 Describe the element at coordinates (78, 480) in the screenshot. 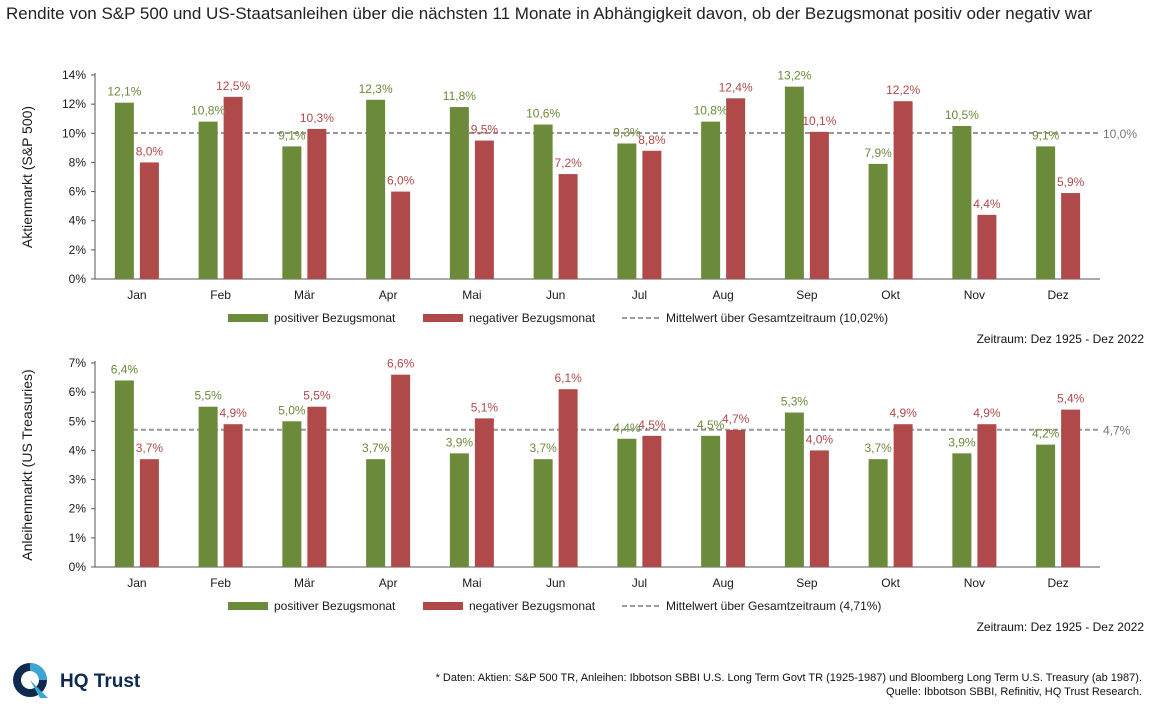

I see `bond-y-tick-label: 3%` at that location.